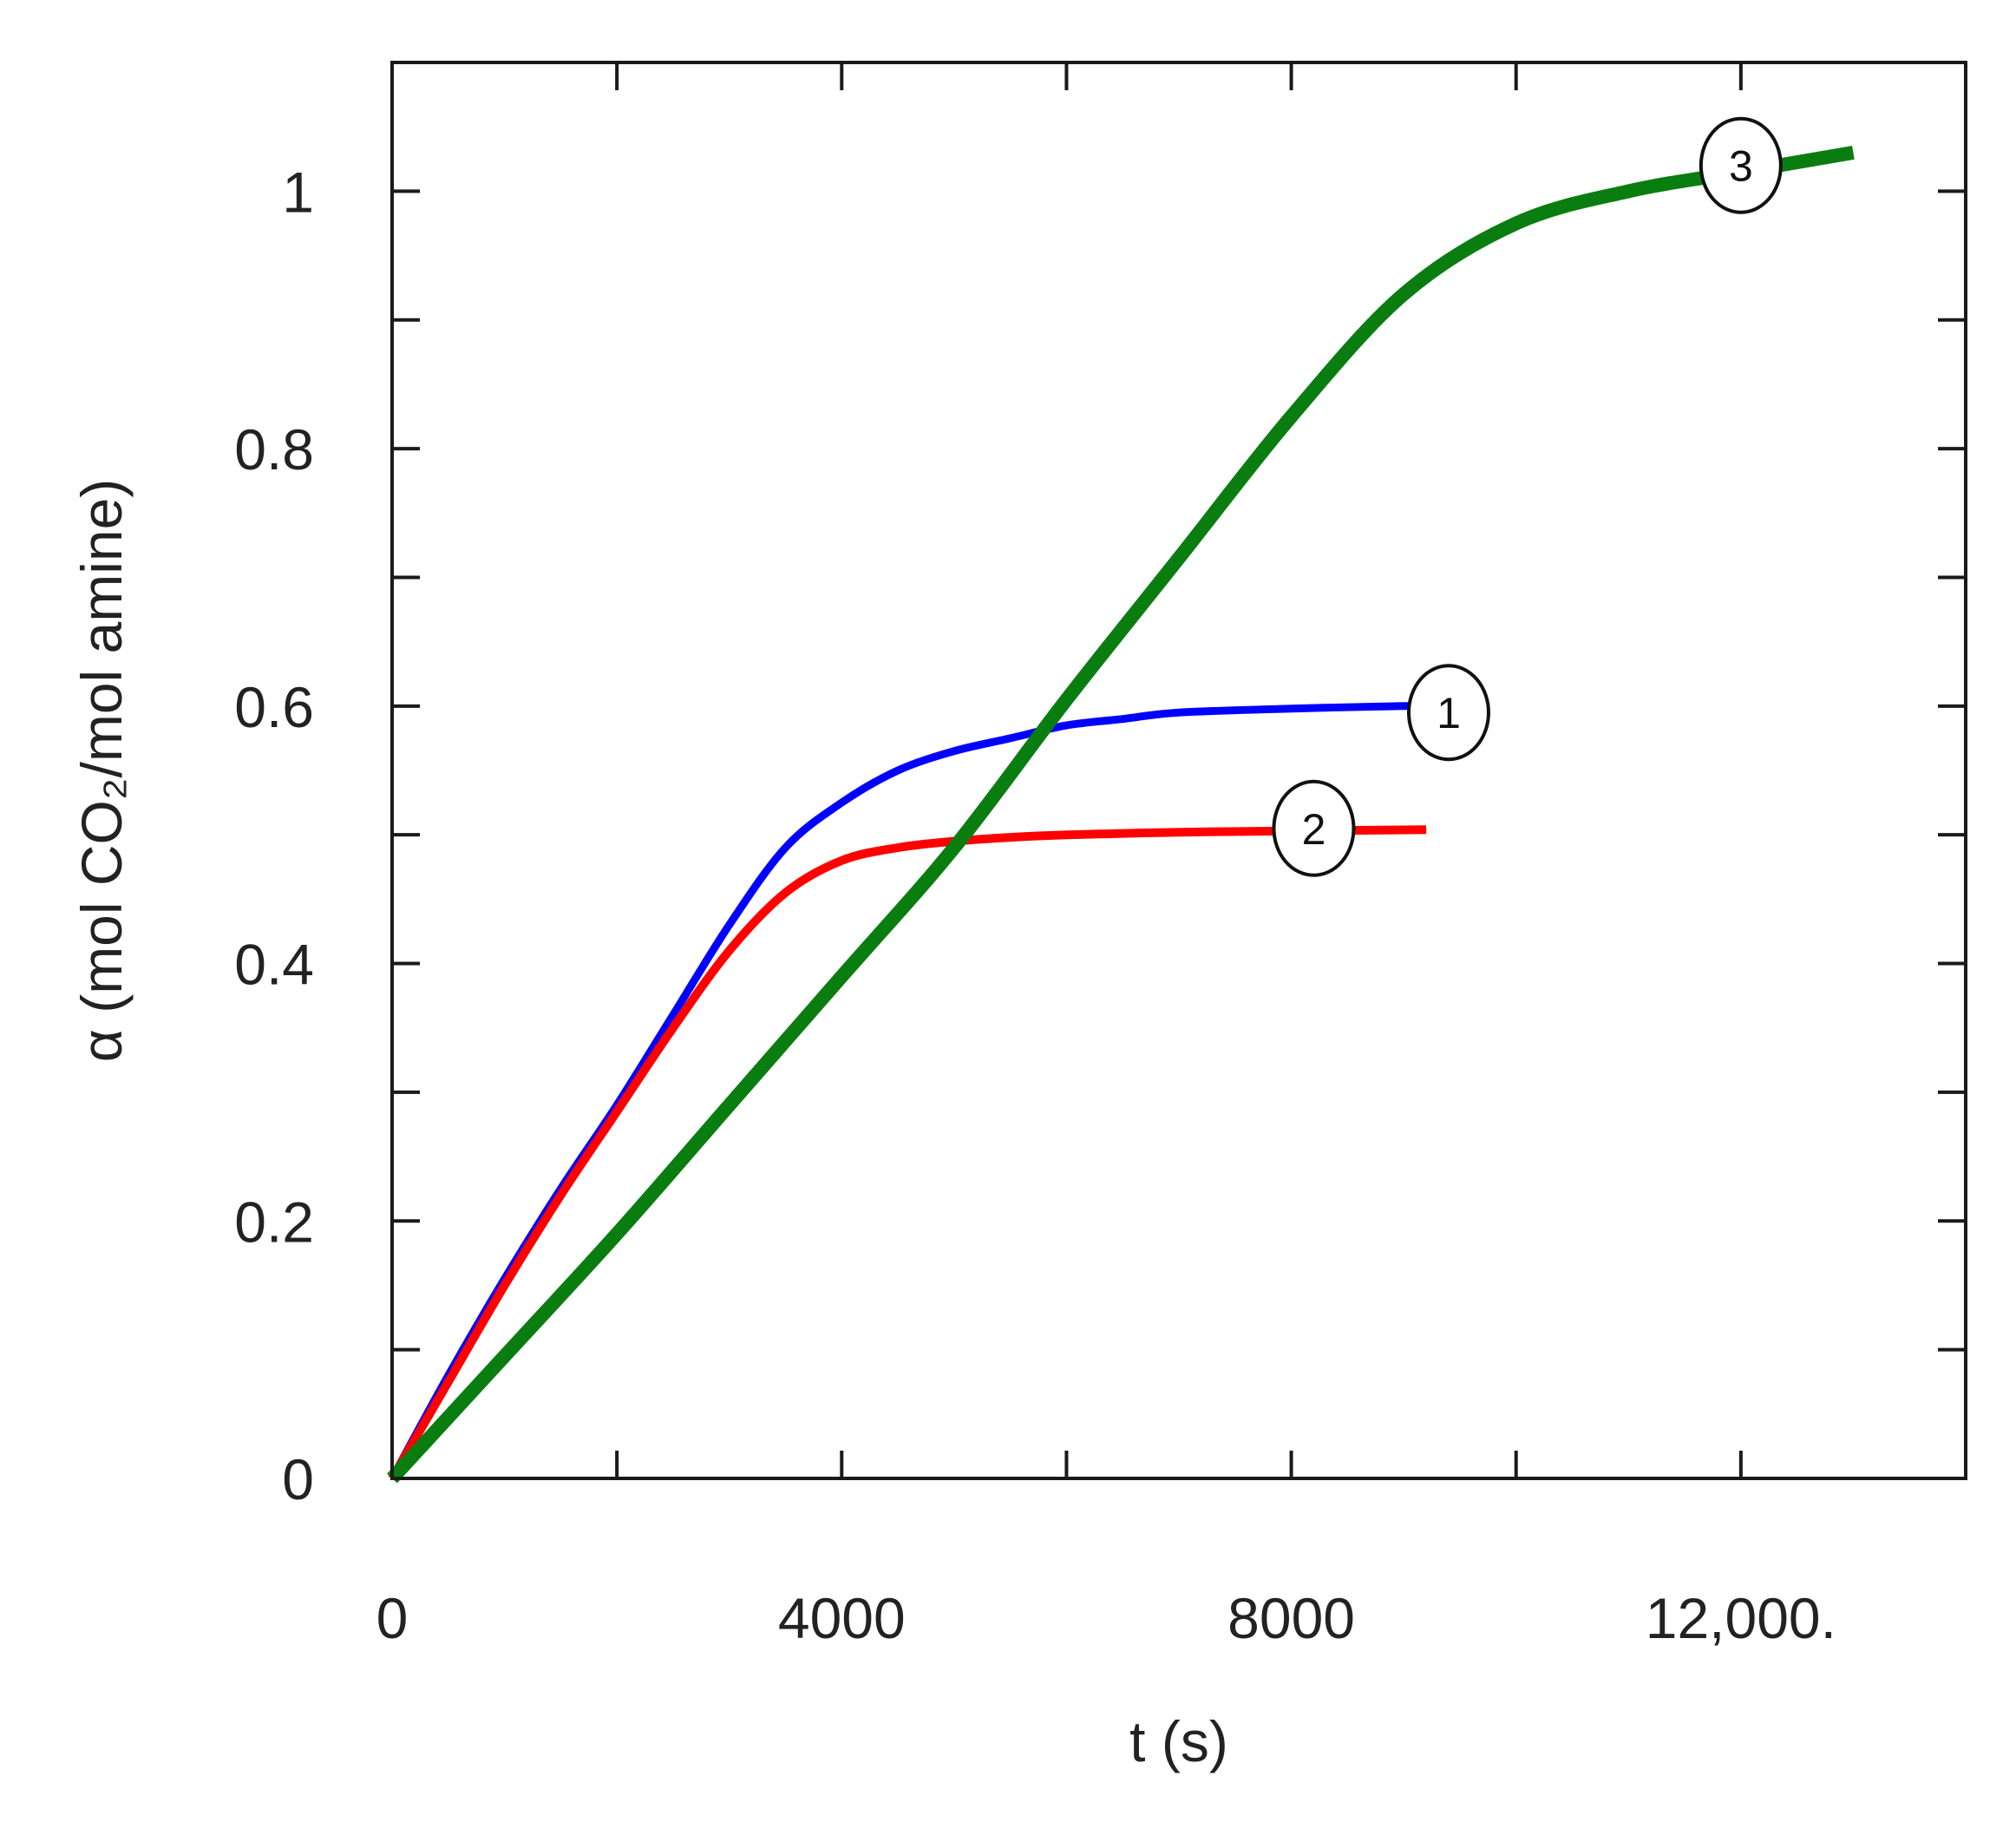 The height and width of the screenshot is (1822, 2016). Describe the element at coordinates (101, 771) in the screenshot. I see `y-axis-title: α (mol CO₂/mol amine)` at that location.